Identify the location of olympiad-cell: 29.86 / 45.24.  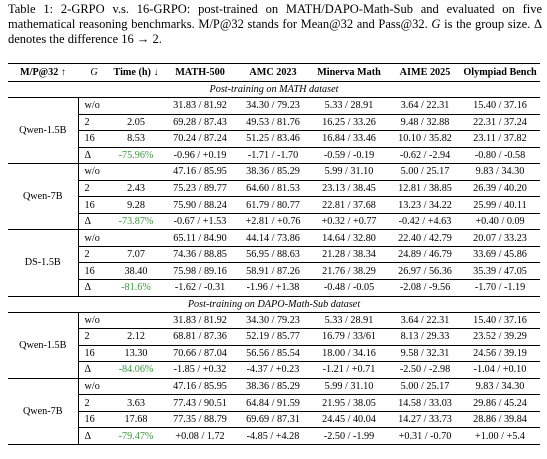
(500, 403).